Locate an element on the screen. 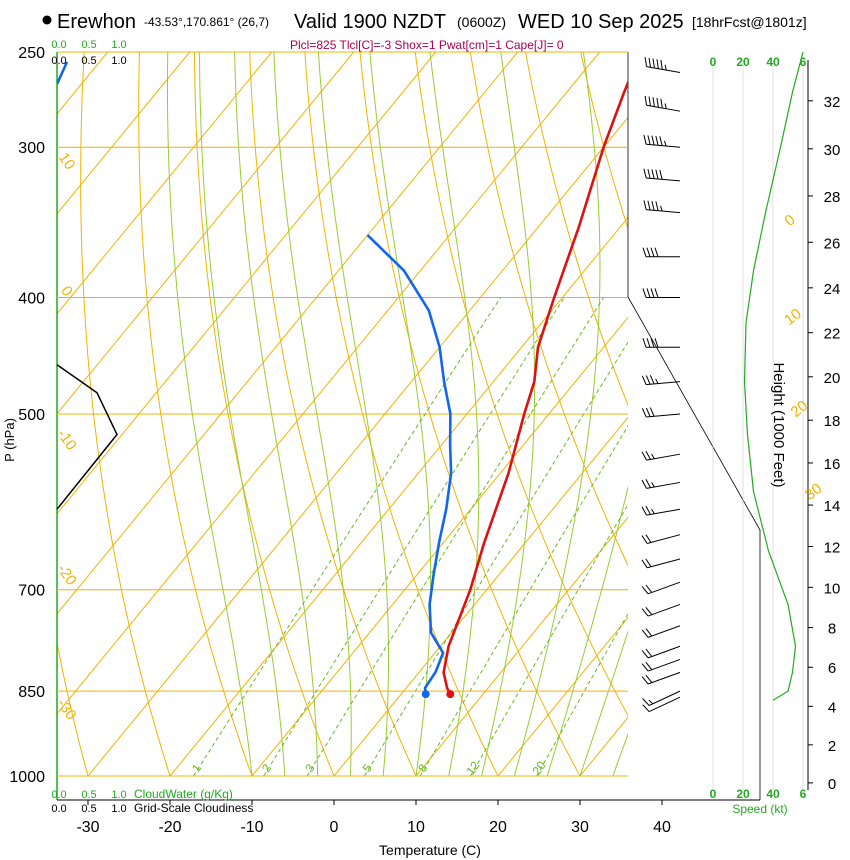 The width and height of the screenshot is (850, 860). surface-temperature-marker is located at coordinates (450, 694).